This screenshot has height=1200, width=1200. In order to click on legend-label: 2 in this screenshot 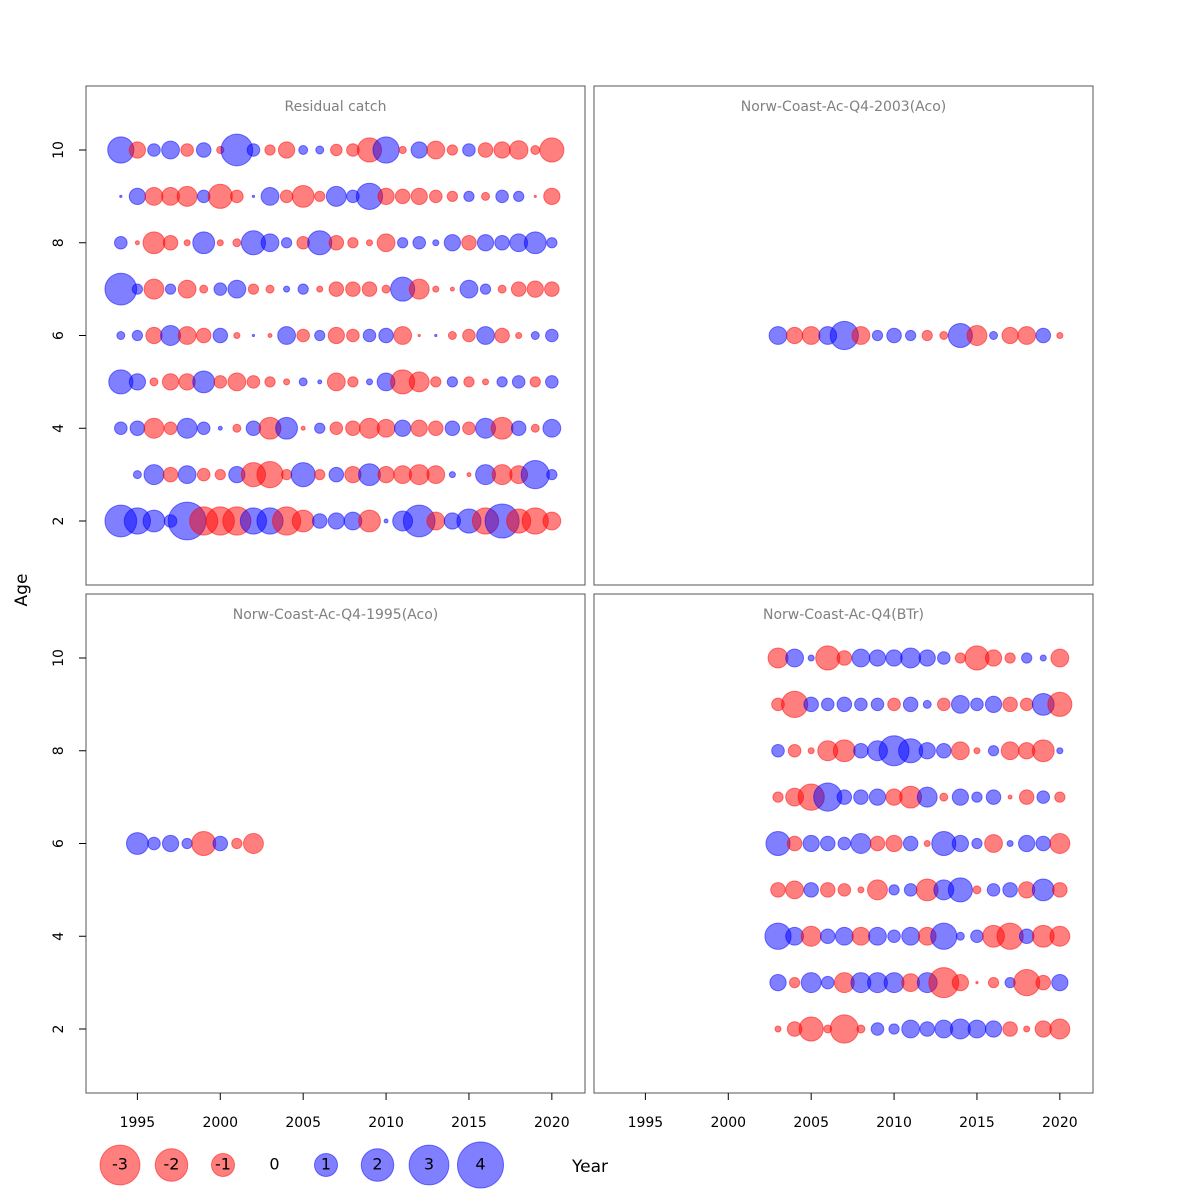, I will do `click(377, 1164)`.